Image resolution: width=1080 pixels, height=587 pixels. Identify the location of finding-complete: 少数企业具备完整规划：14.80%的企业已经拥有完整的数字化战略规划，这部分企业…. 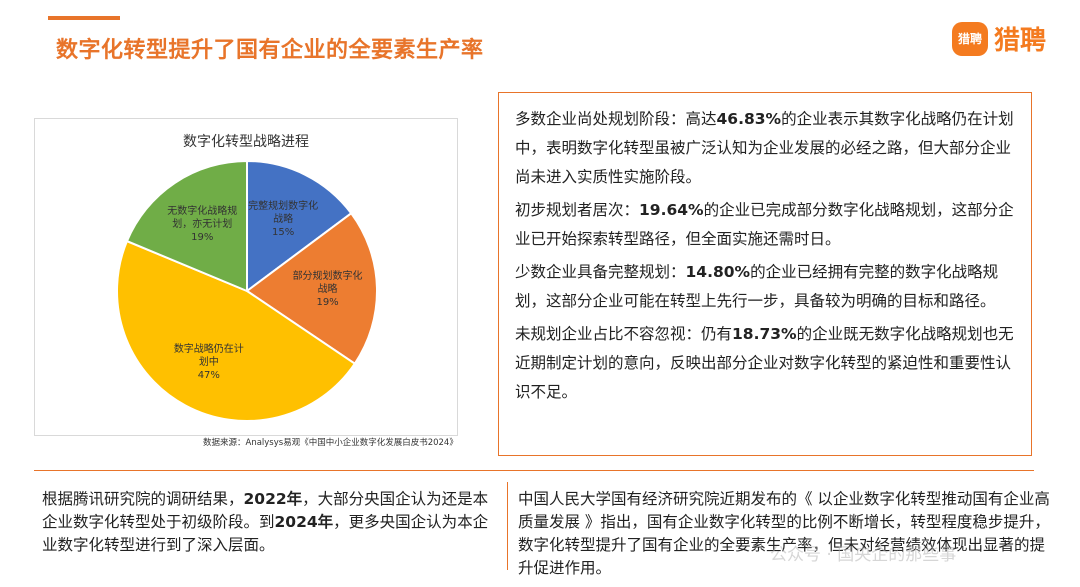
(757, 286).